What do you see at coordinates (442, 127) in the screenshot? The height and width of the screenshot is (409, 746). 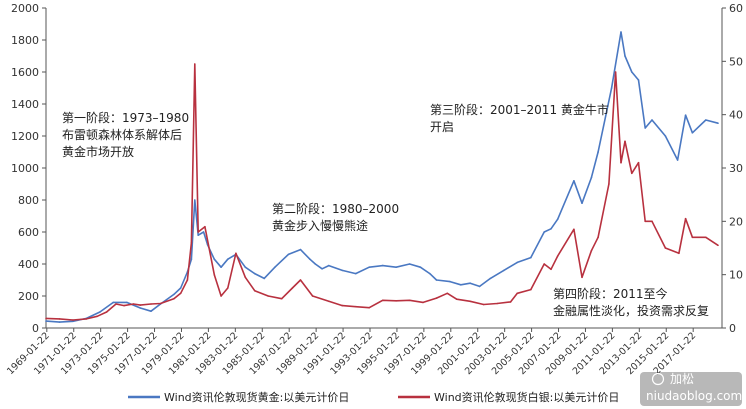 I see `annotation-line: 开启` at bounding box center [442, 127].